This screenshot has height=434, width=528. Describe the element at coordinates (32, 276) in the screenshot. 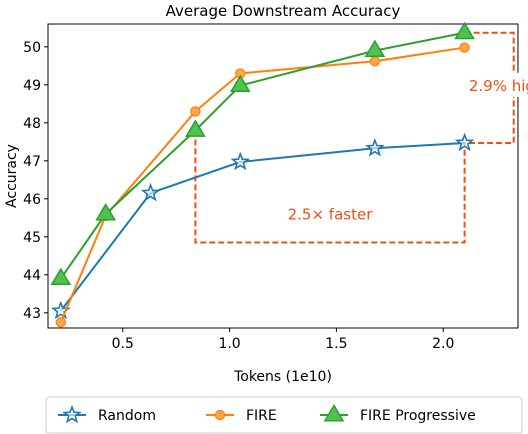

I see `y-tick-label: 44` at that location.